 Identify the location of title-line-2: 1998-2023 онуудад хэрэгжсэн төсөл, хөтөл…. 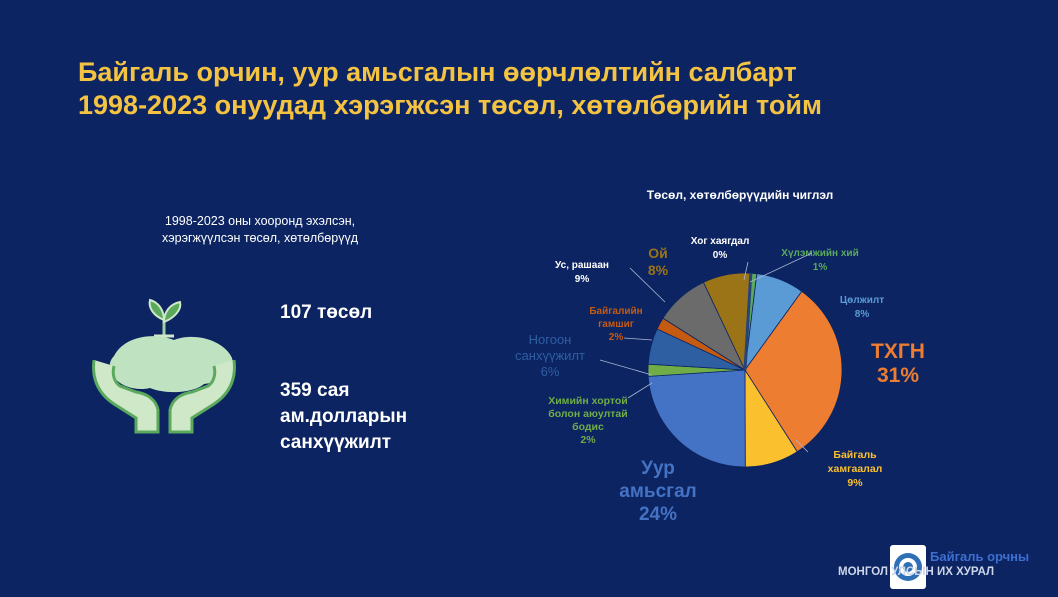
(450, 105).